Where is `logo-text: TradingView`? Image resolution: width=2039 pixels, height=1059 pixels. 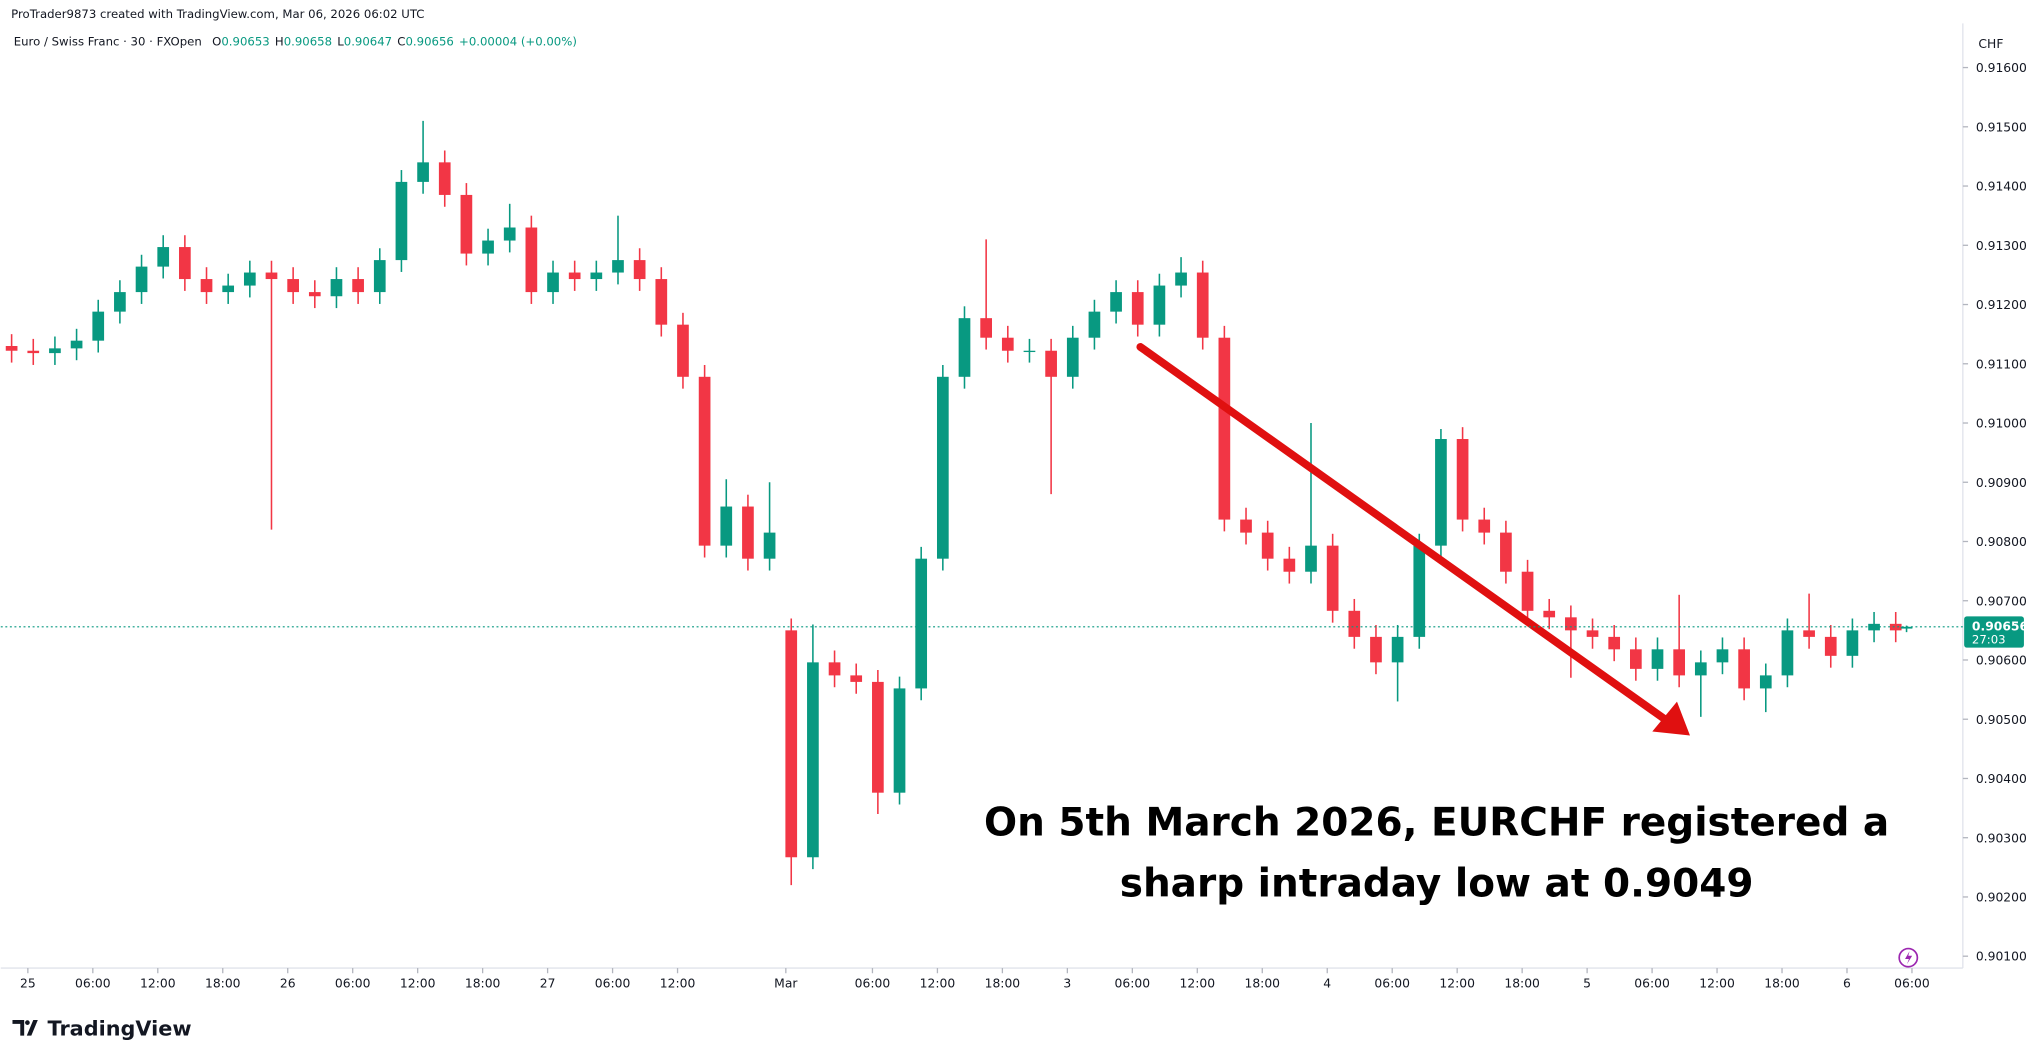 logo-text: TradingView is located at coordinates (120, 1029).